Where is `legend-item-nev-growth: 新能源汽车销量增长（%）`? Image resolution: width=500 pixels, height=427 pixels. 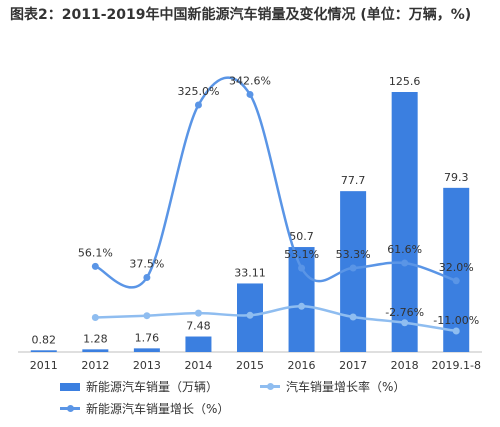
legend-item-nev-growth: 新能源汽车销量增长（%） is located at coordinates (144, 408).